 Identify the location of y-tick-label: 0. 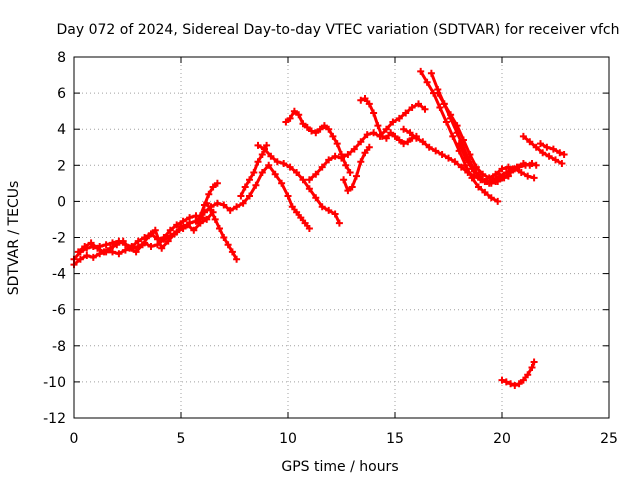
(61, 202).